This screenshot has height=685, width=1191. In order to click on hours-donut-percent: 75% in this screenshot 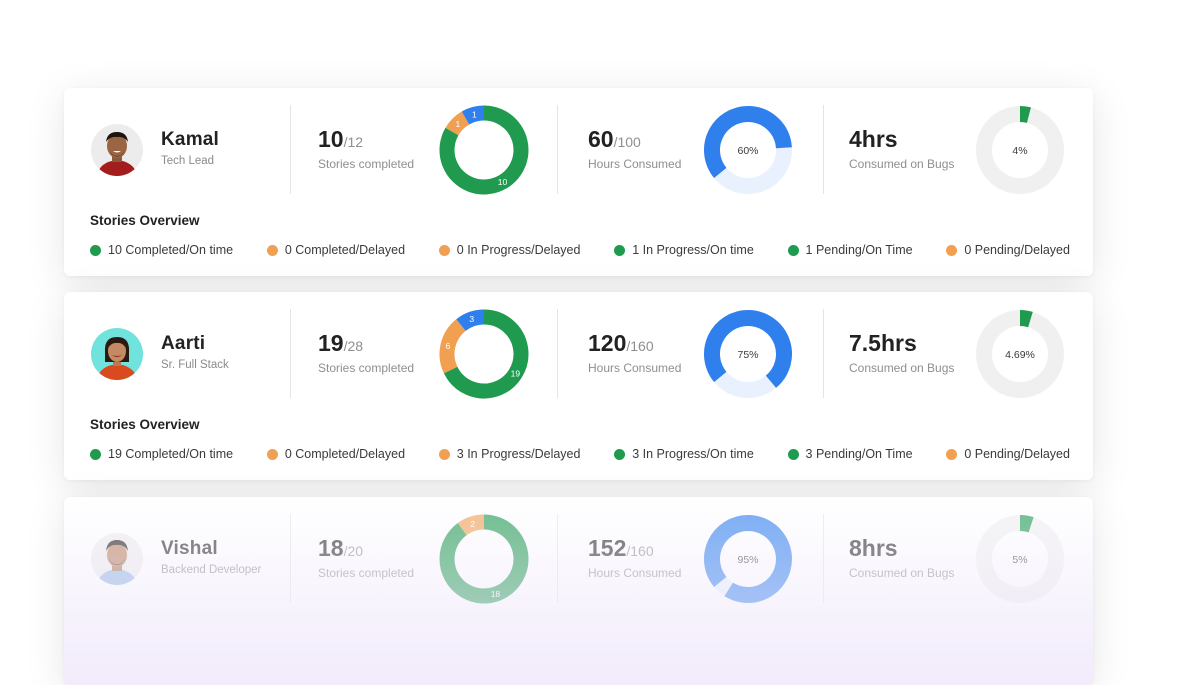, I will do `click(747, 355)`.